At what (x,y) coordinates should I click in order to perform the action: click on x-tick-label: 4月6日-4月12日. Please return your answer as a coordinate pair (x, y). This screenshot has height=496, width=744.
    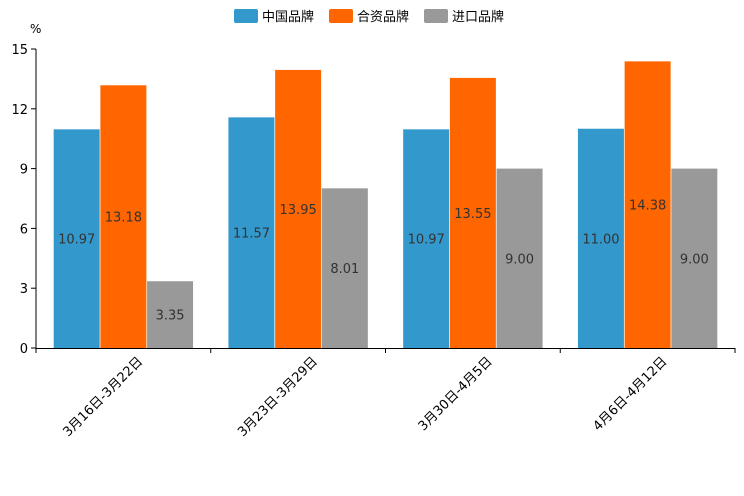
    Looking at the image, I should click on (631, 394).